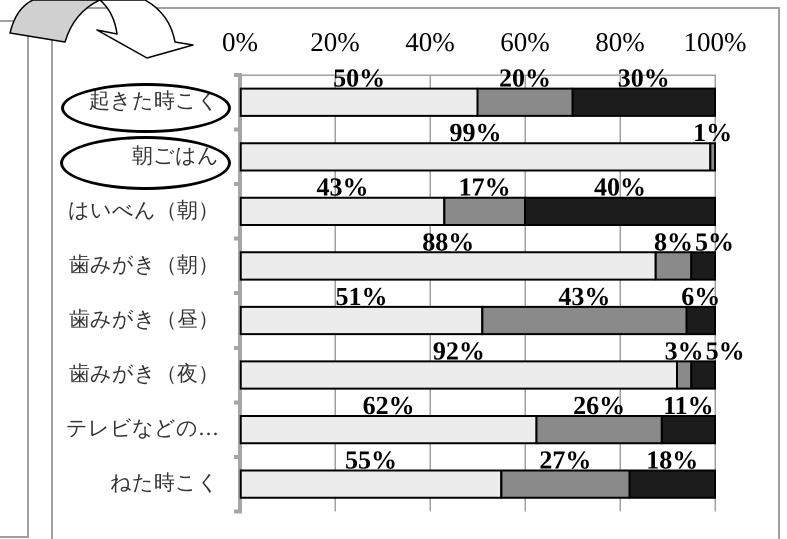 The image size is (787, 539). I want to click on x-tick-label: 60%, so click(525, 41).